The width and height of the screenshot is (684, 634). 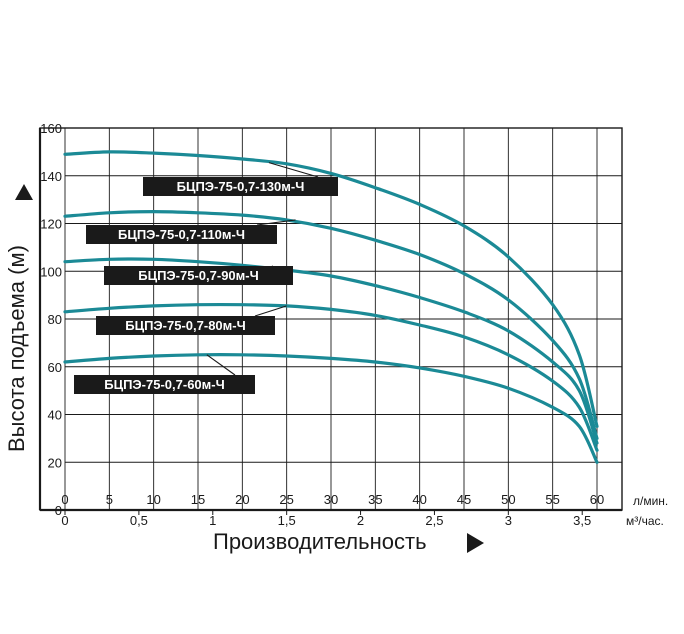 I want to click on x-axis-arrow-icon, so click(x=475, y=543).